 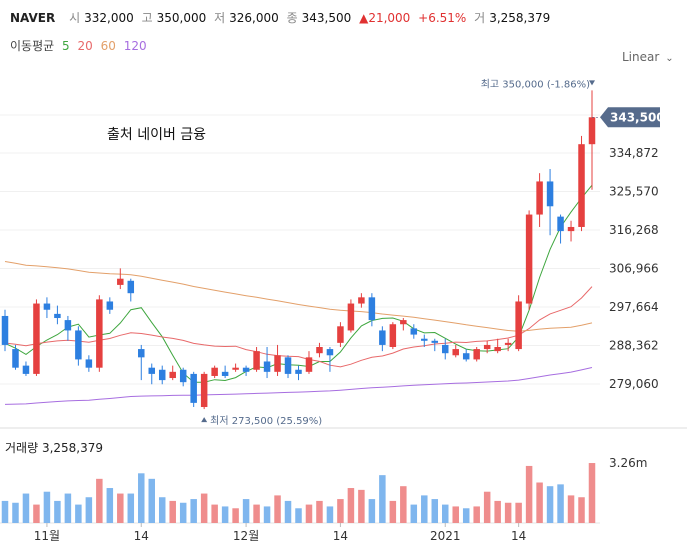 What do you see at coordinates (54, 447) in the screenshot?
I see `volume-header: 거래량 3,258,379` at bounding box center [54, 447].